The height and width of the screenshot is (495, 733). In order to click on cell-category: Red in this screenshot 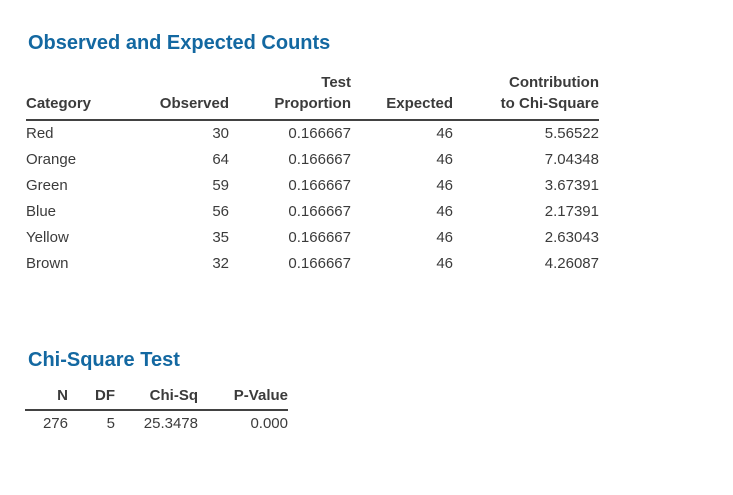, I will do `click(40, 133)`.